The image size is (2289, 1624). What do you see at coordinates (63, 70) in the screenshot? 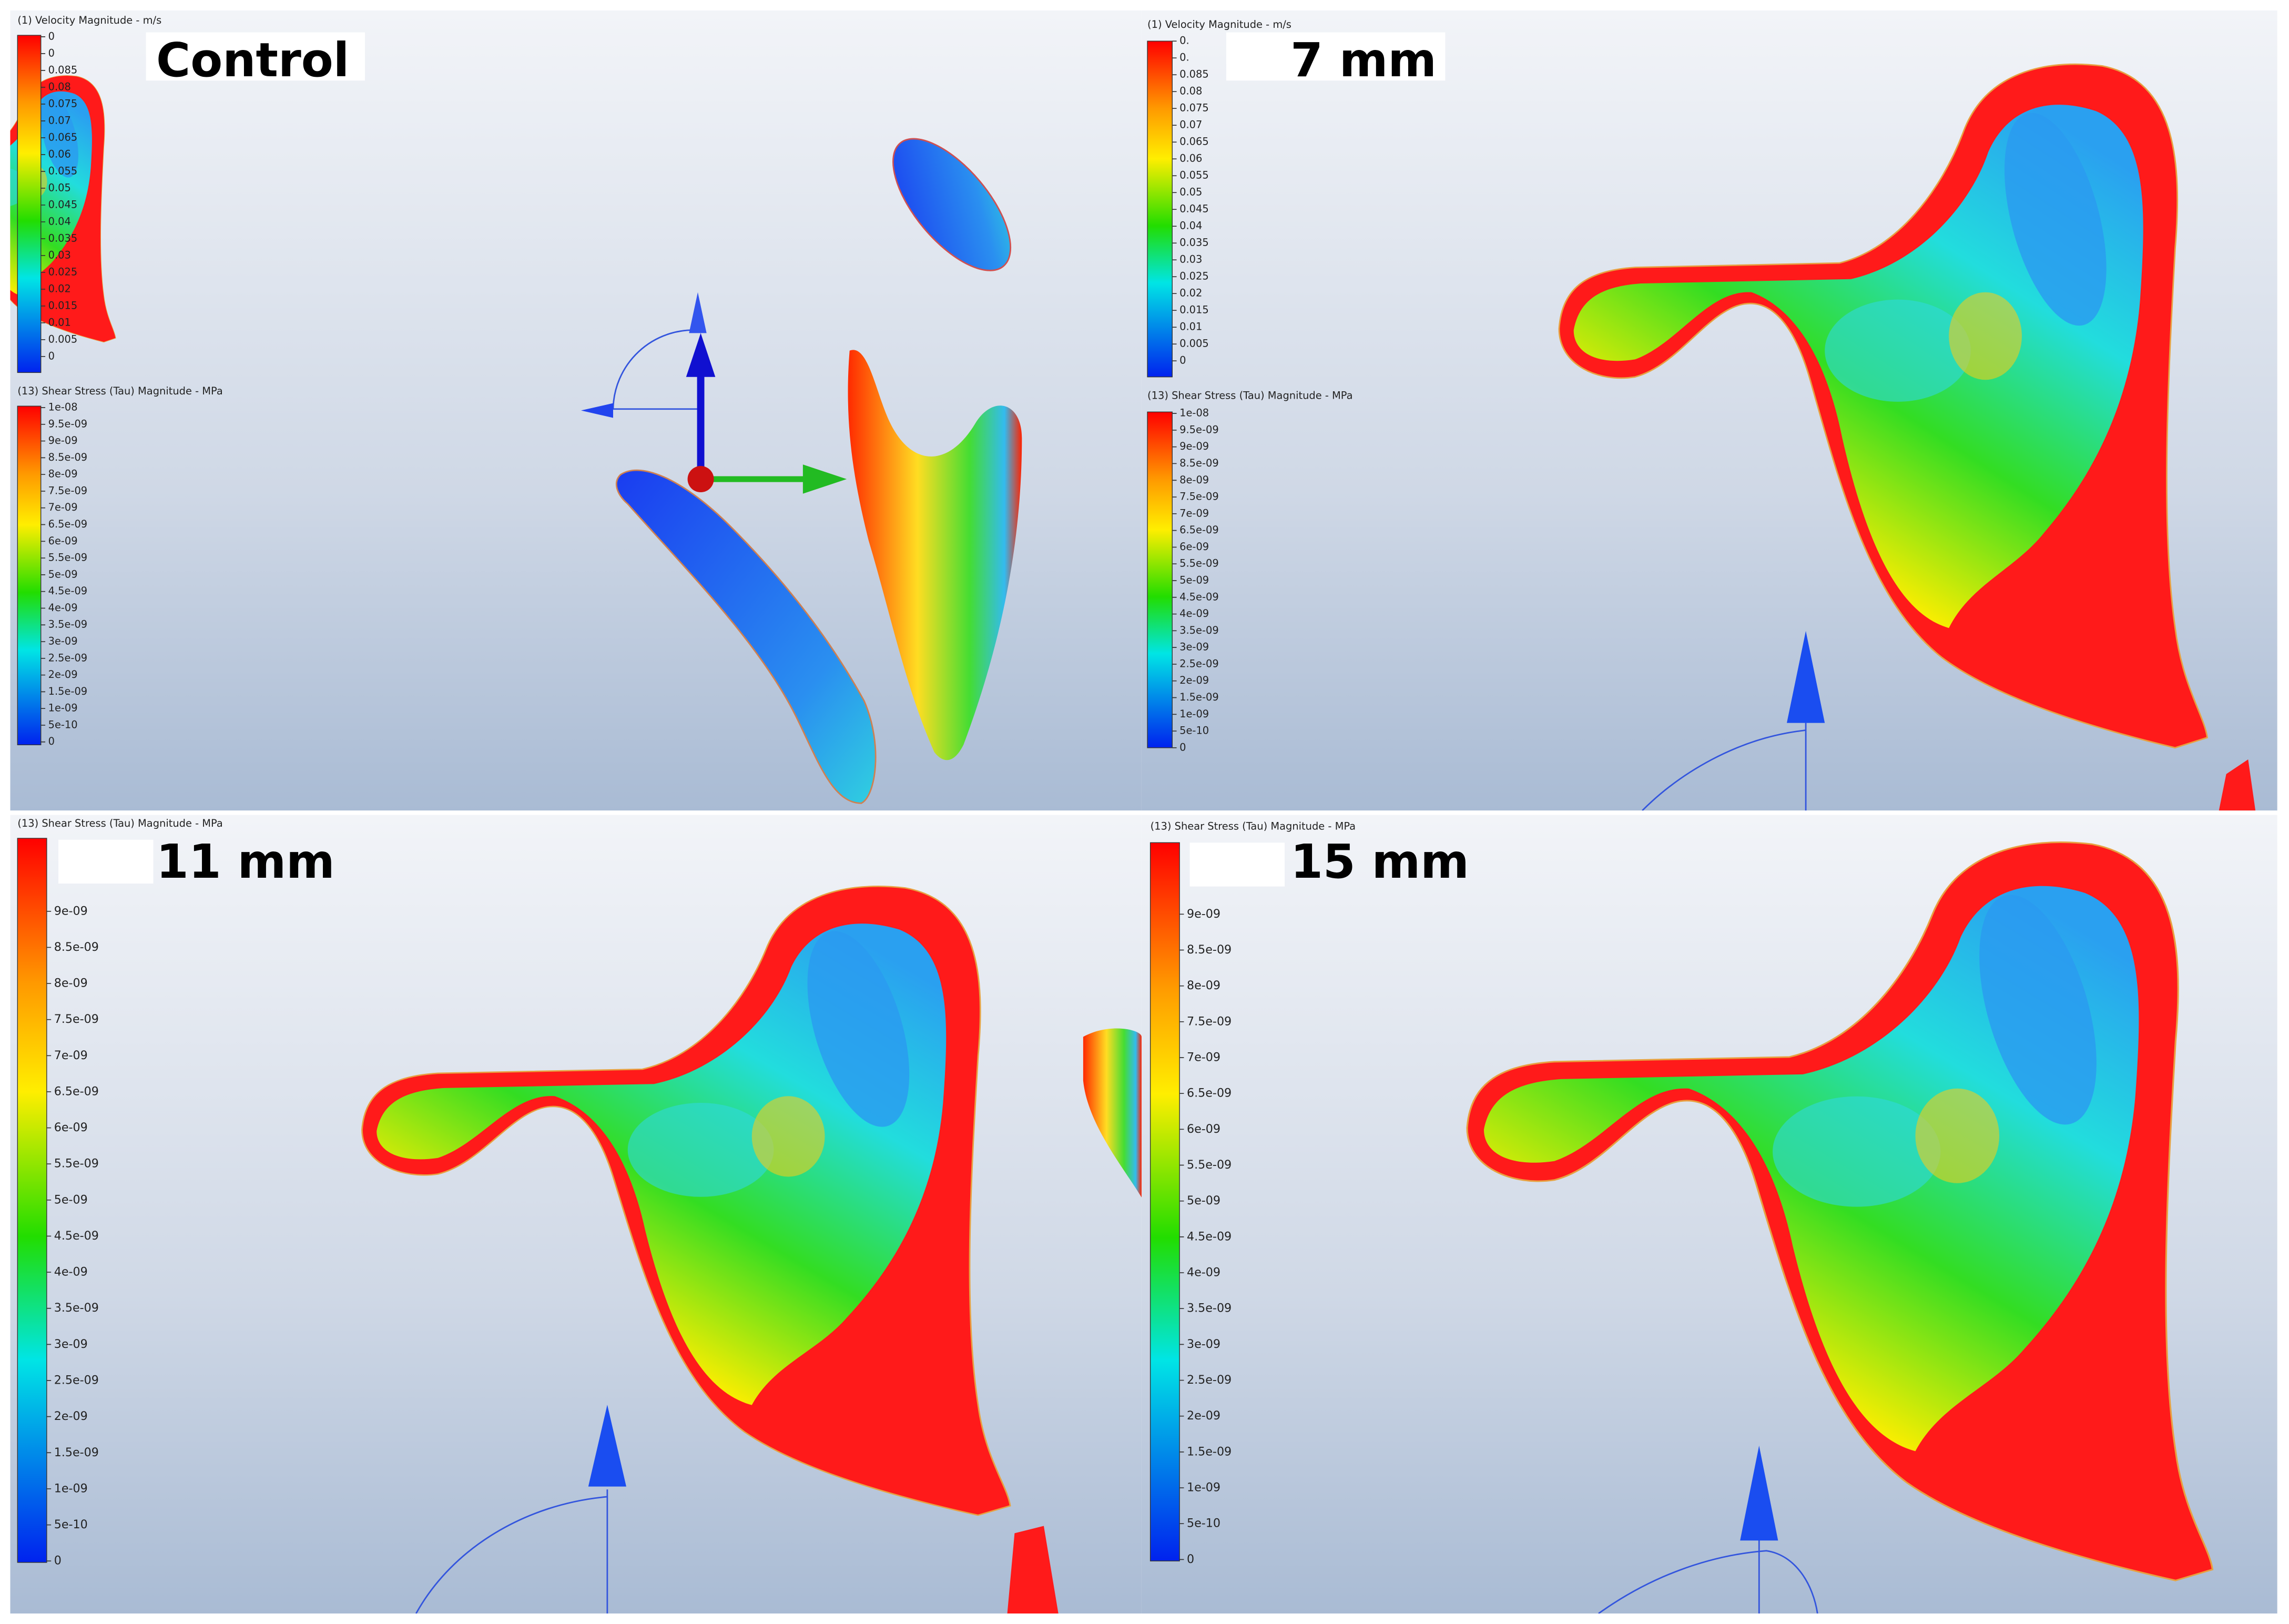
I see `tick-label: 0.085` at bounding box center [63, 70].